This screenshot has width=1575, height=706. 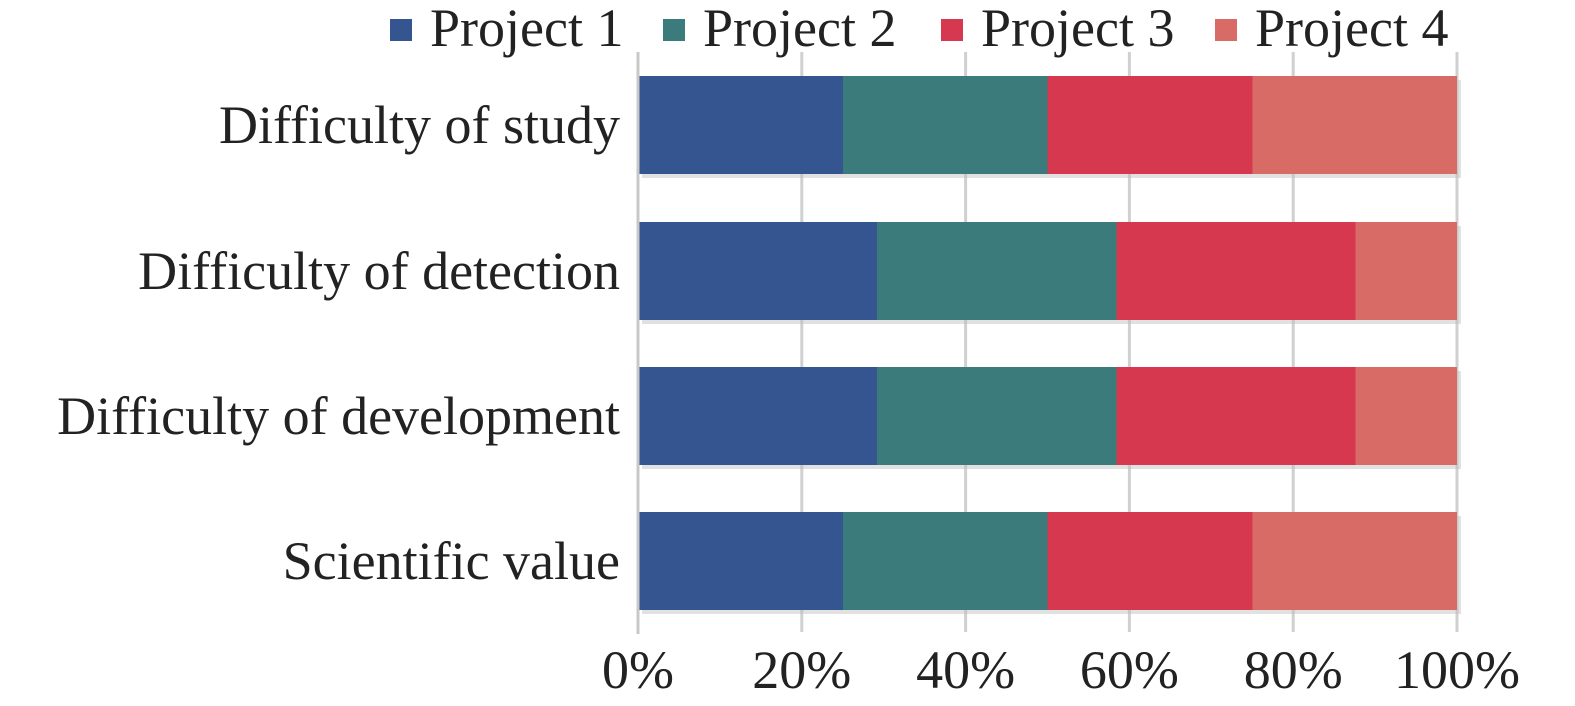 I want to click on legend-label: Project 1, so click(x=526, y=29).